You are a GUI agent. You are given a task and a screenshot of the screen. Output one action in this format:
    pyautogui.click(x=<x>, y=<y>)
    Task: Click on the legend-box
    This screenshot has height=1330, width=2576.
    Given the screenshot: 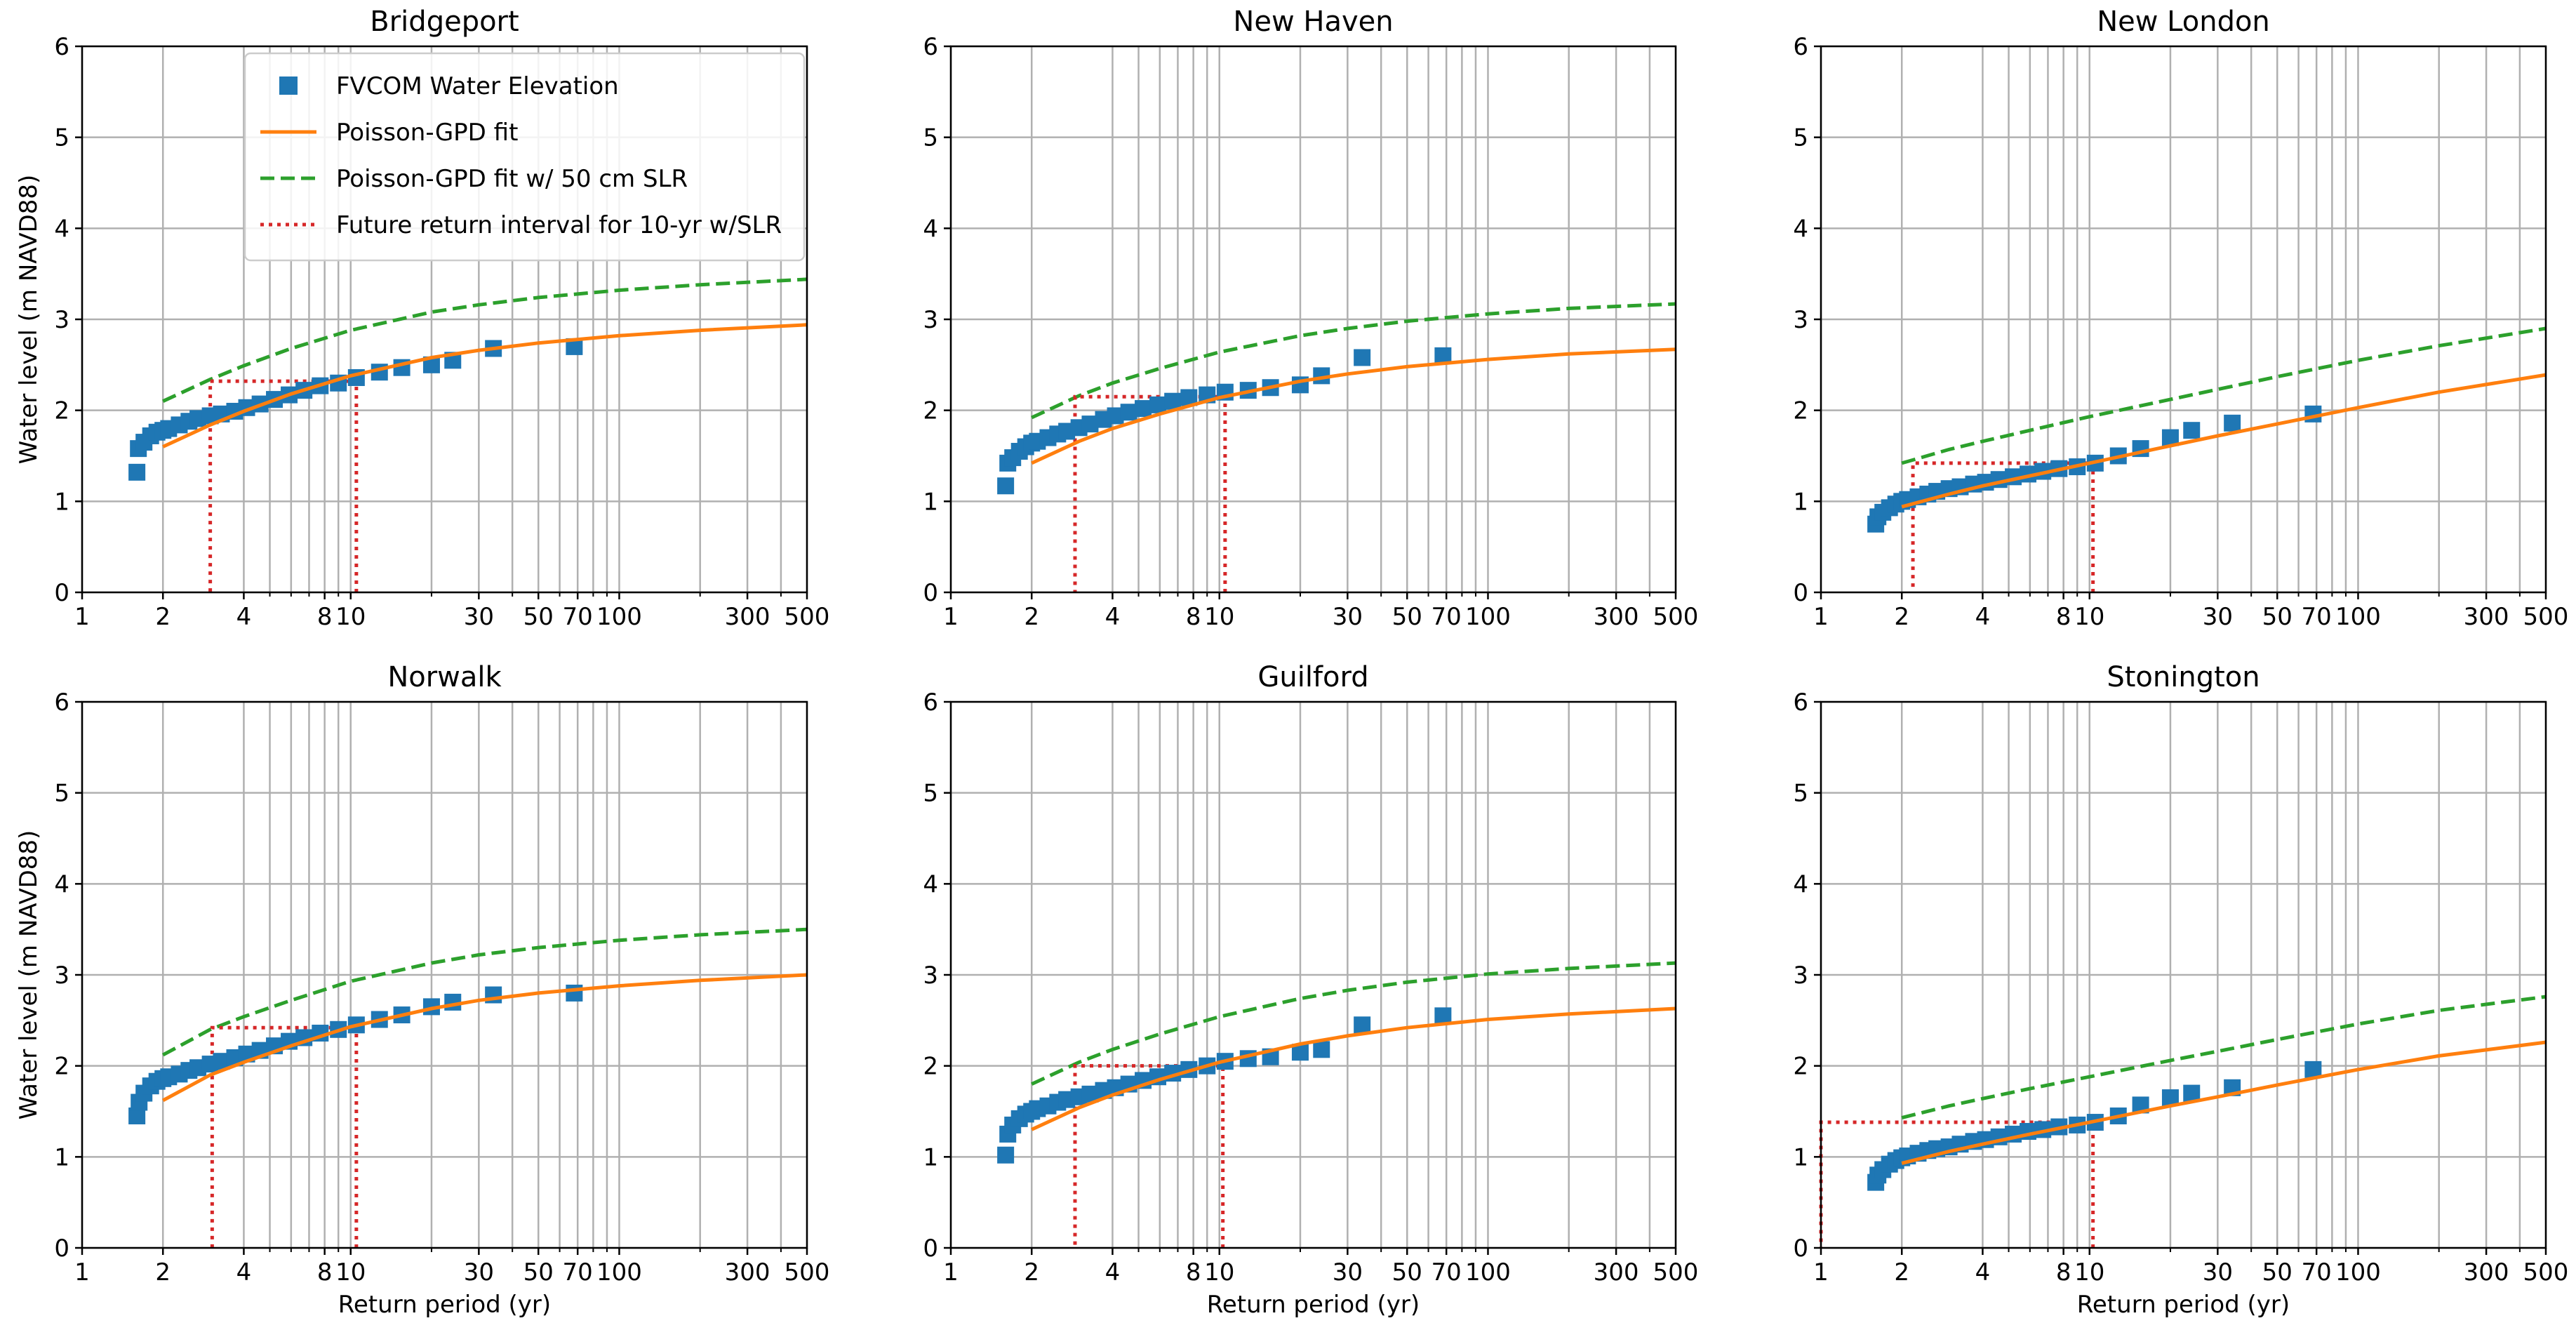 What is the action you would take?
    pyautogui.click(x=524, y=157)
    